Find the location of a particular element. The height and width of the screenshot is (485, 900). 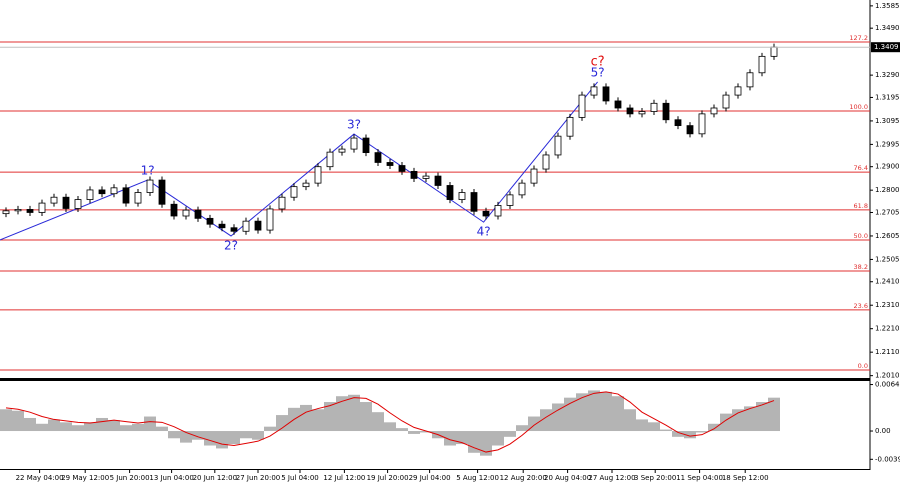

y-tick-label: 1.2505 is located at coordinates (887, 259).